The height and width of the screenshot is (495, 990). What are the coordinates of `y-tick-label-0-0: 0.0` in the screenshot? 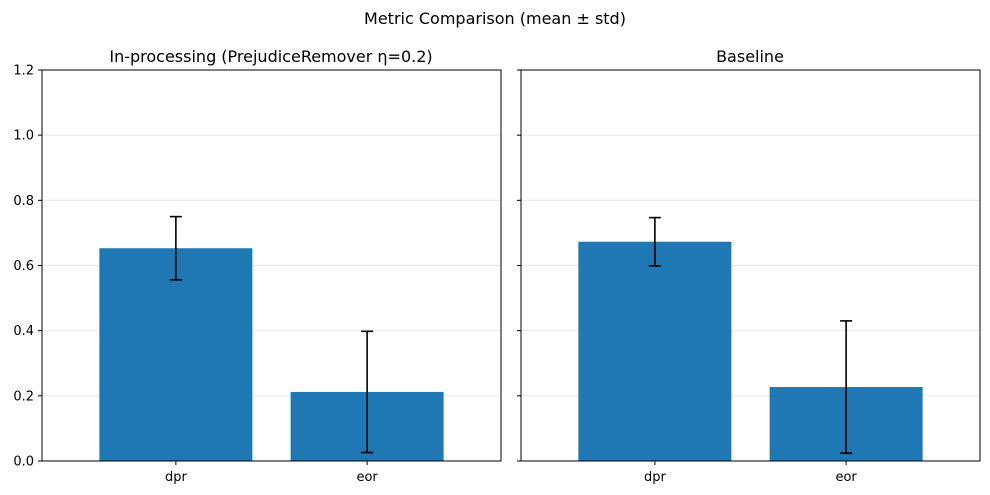 It's located at (23, 462).